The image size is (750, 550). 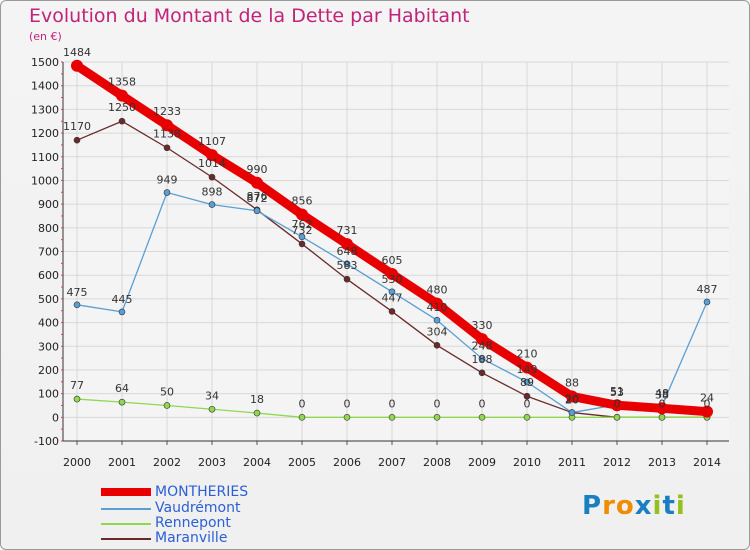 I want to click on data-label: 51, so click(x=617, y=391).